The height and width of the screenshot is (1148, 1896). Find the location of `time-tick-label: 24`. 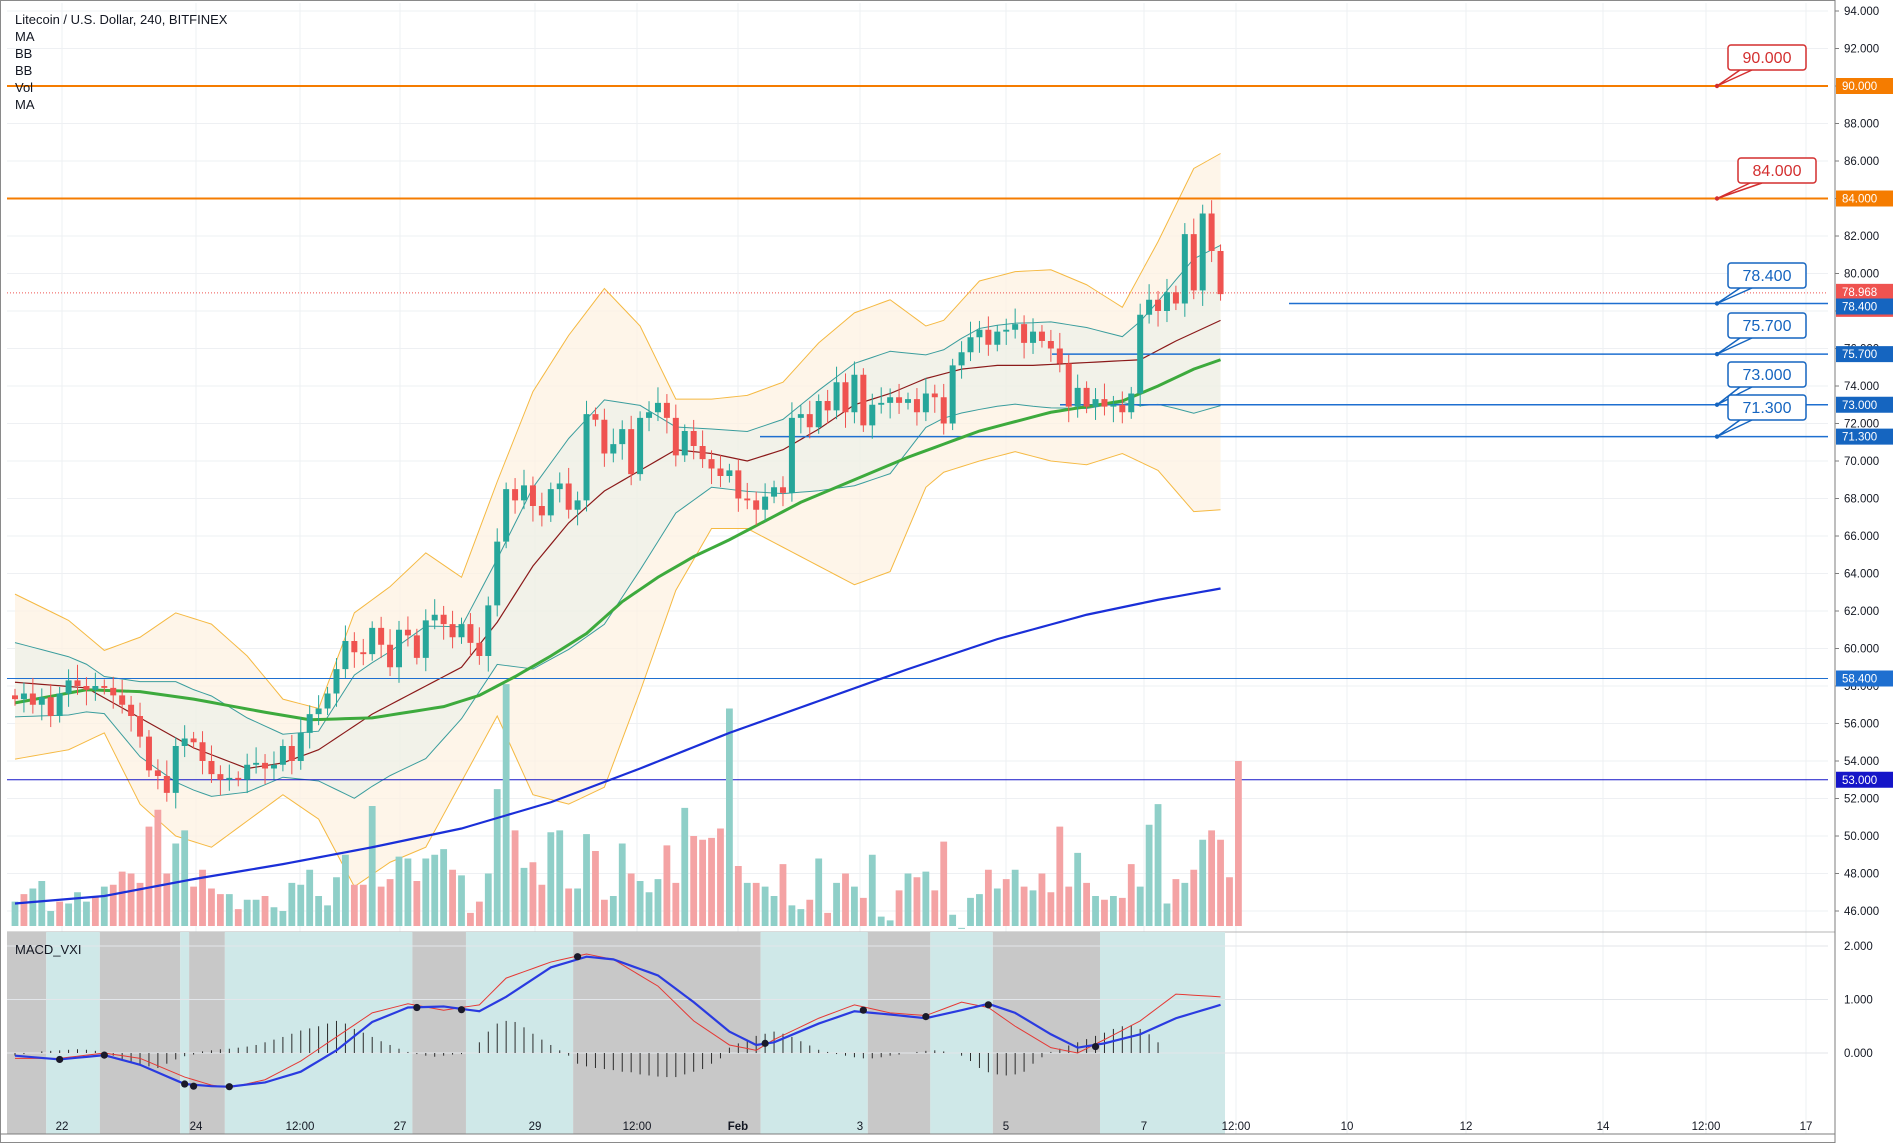

time-tick-label: 24 is located at coordinates (196, 1127).